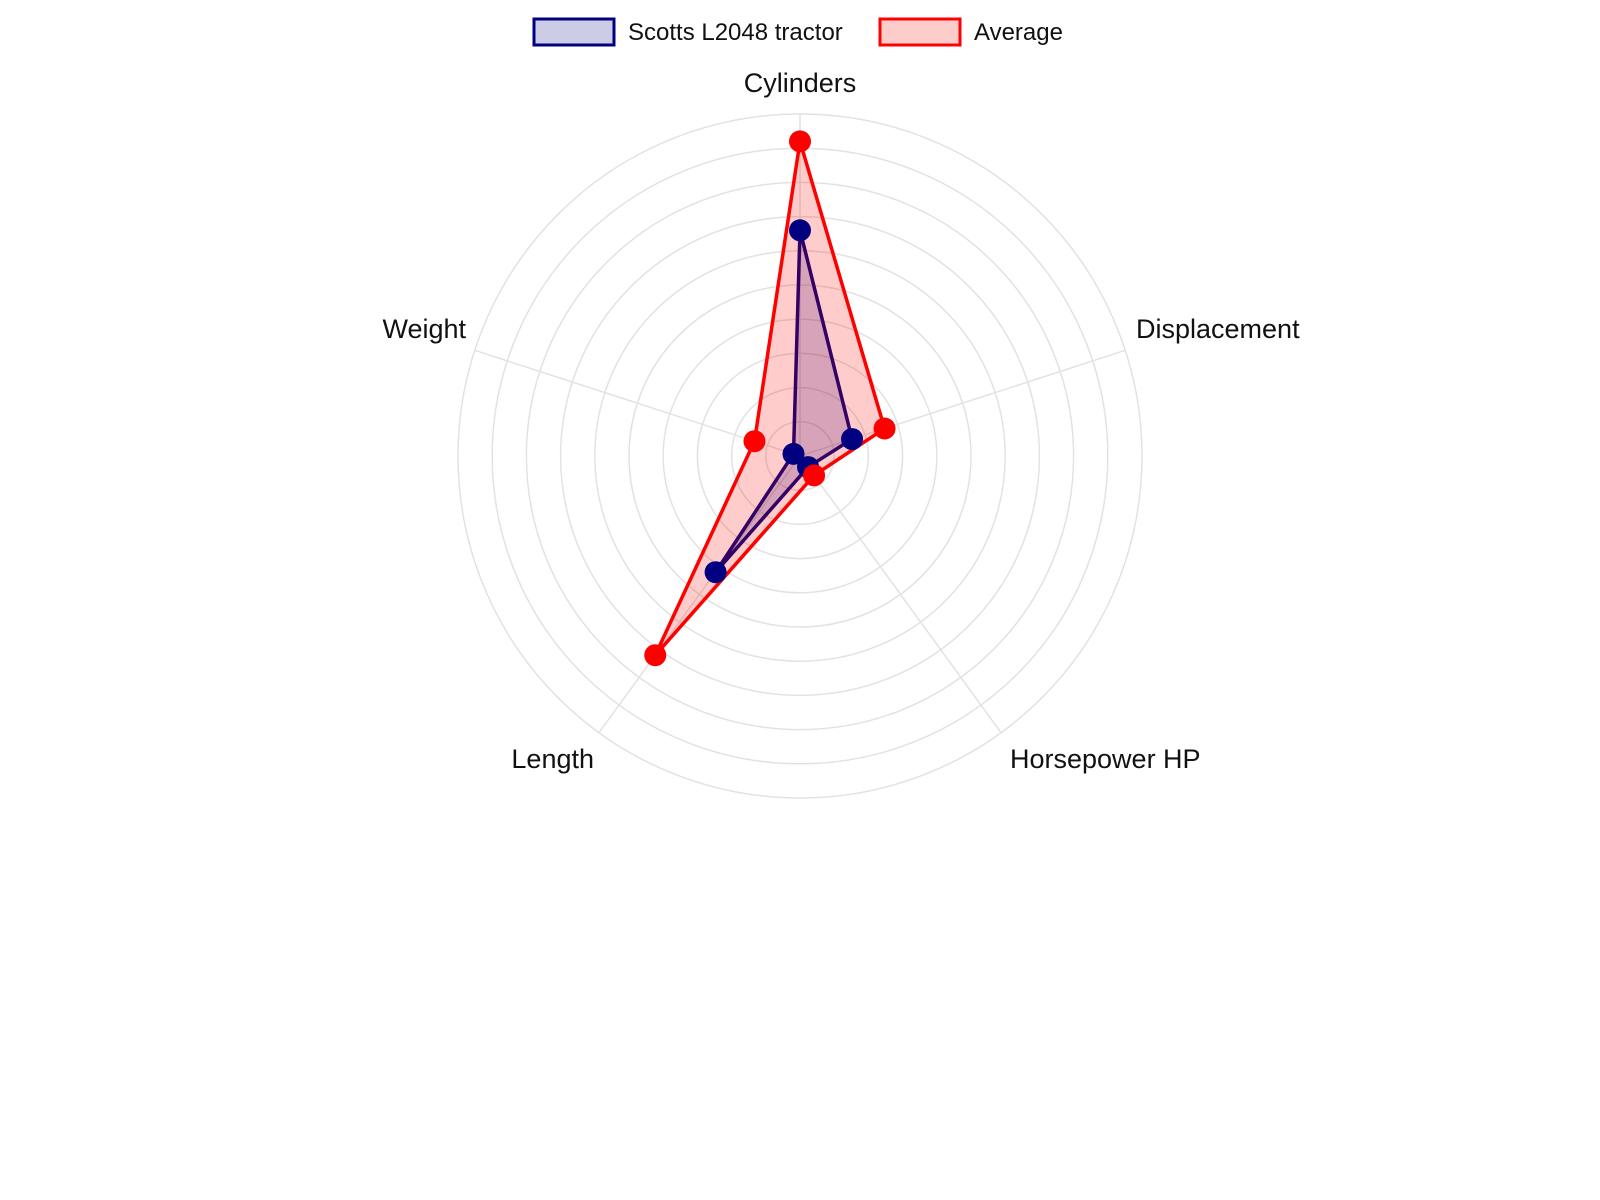 This screenshot has height=1200, width=1600. I want to click on data-point-1-cylinders, so click(800, 141).